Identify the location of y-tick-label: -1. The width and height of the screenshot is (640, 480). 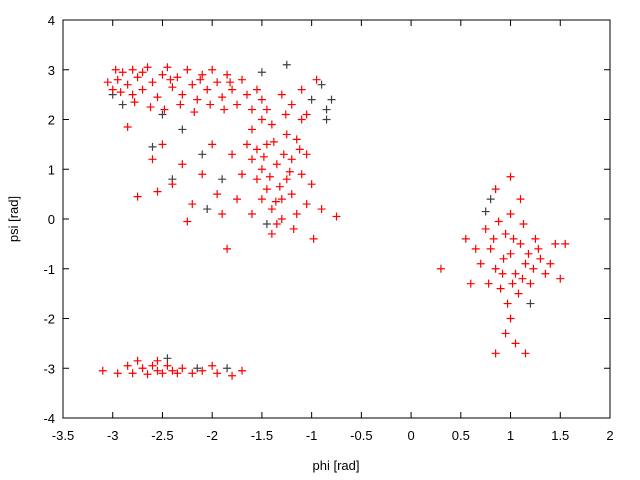
(49, 269).